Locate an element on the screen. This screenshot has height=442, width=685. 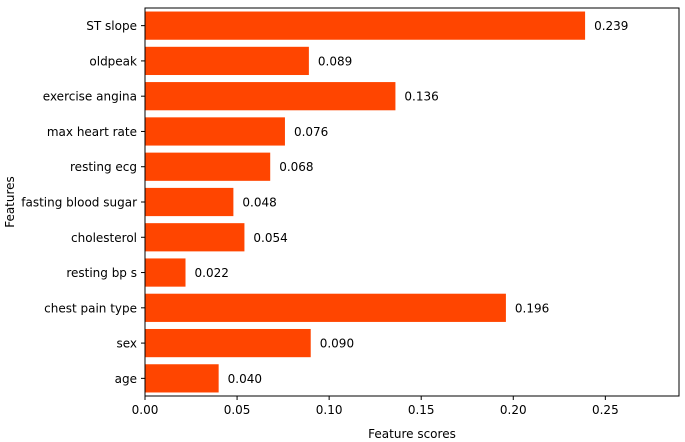
x-tick-label: 0.25 is located at coordinates (605, 410).